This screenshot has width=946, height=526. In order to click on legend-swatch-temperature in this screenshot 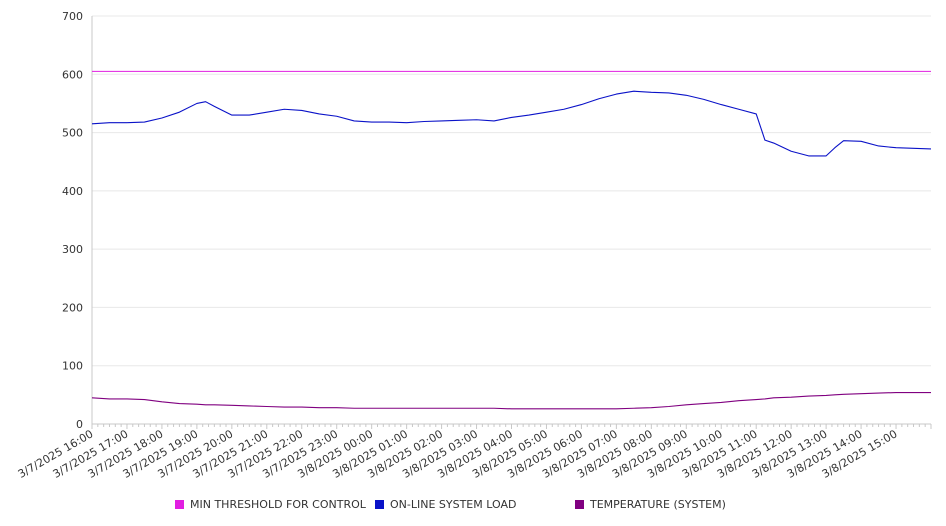, I will do `click(579, 504)`.